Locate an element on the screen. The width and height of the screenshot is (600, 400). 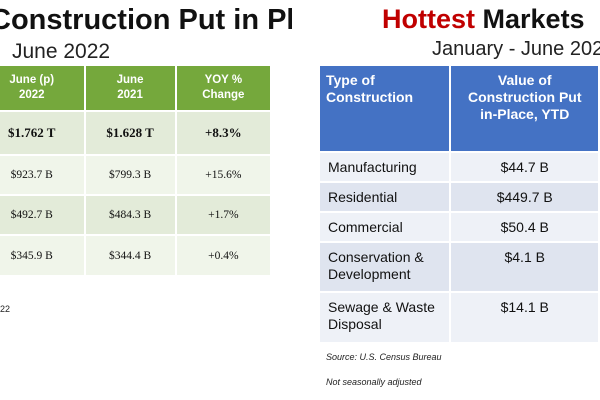
table-row: Commercial $50.4 B is located at coordinates (460, 226).